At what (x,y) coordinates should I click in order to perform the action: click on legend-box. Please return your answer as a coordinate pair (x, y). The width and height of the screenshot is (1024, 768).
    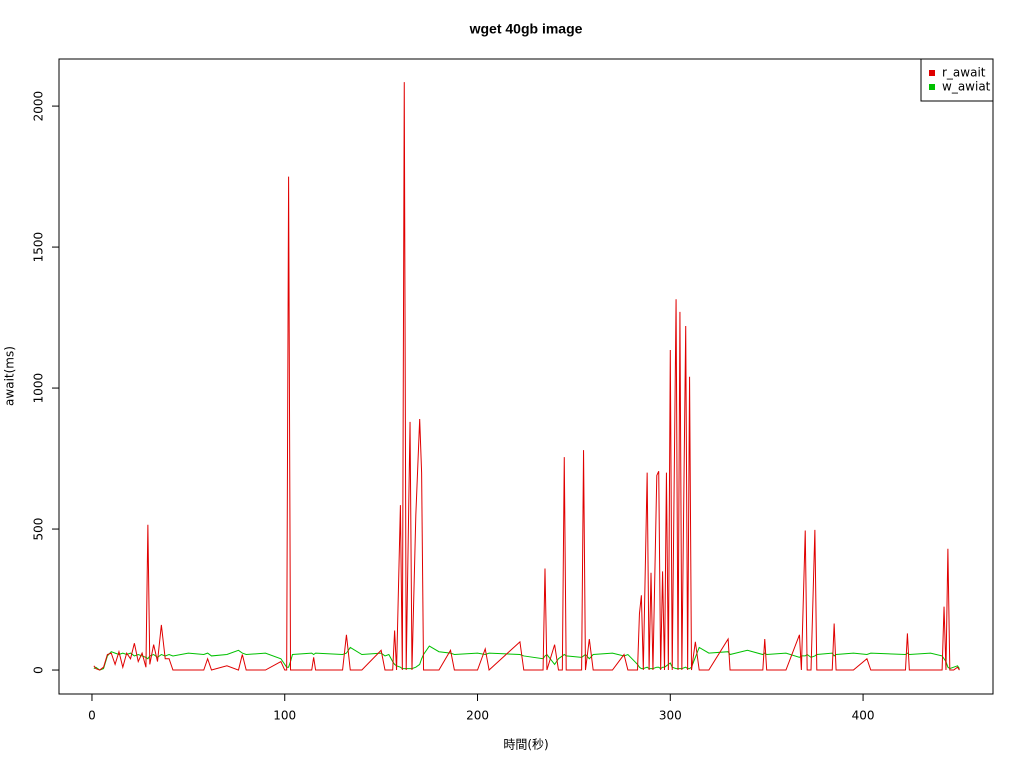
    Looking at the image, I should click on (957, 80).